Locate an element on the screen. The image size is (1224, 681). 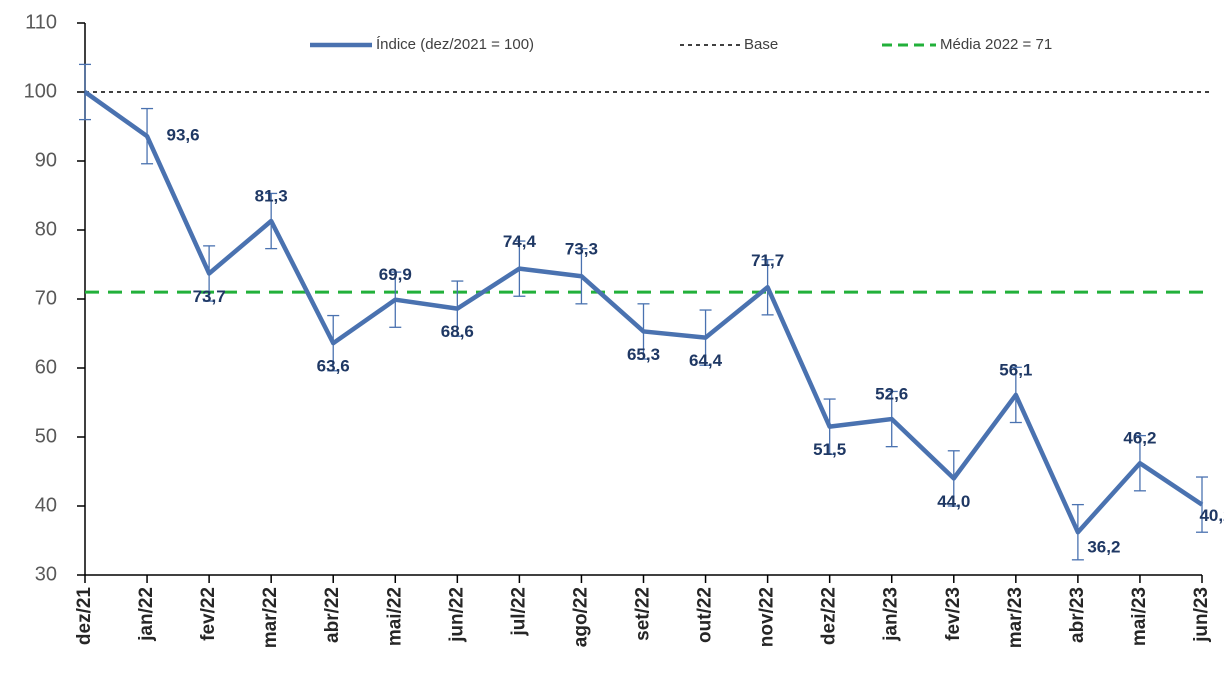
data-label: 93,6 is located at coordinates (183, 135).